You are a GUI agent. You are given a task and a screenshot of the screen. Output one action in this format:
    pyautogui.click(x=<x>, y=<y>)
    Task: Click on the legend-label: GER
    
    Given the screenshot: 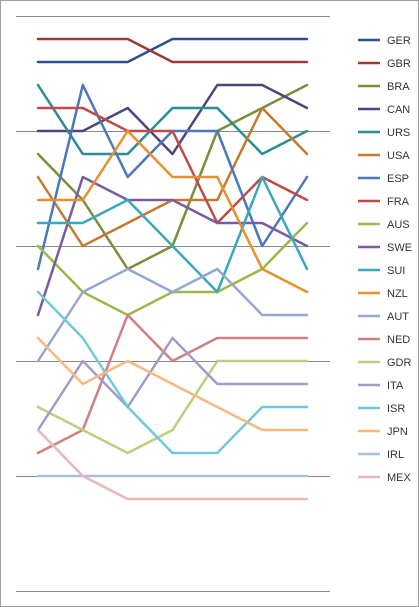 What is the action you would take?
    pyautogui.click(x=399, y=41)
    